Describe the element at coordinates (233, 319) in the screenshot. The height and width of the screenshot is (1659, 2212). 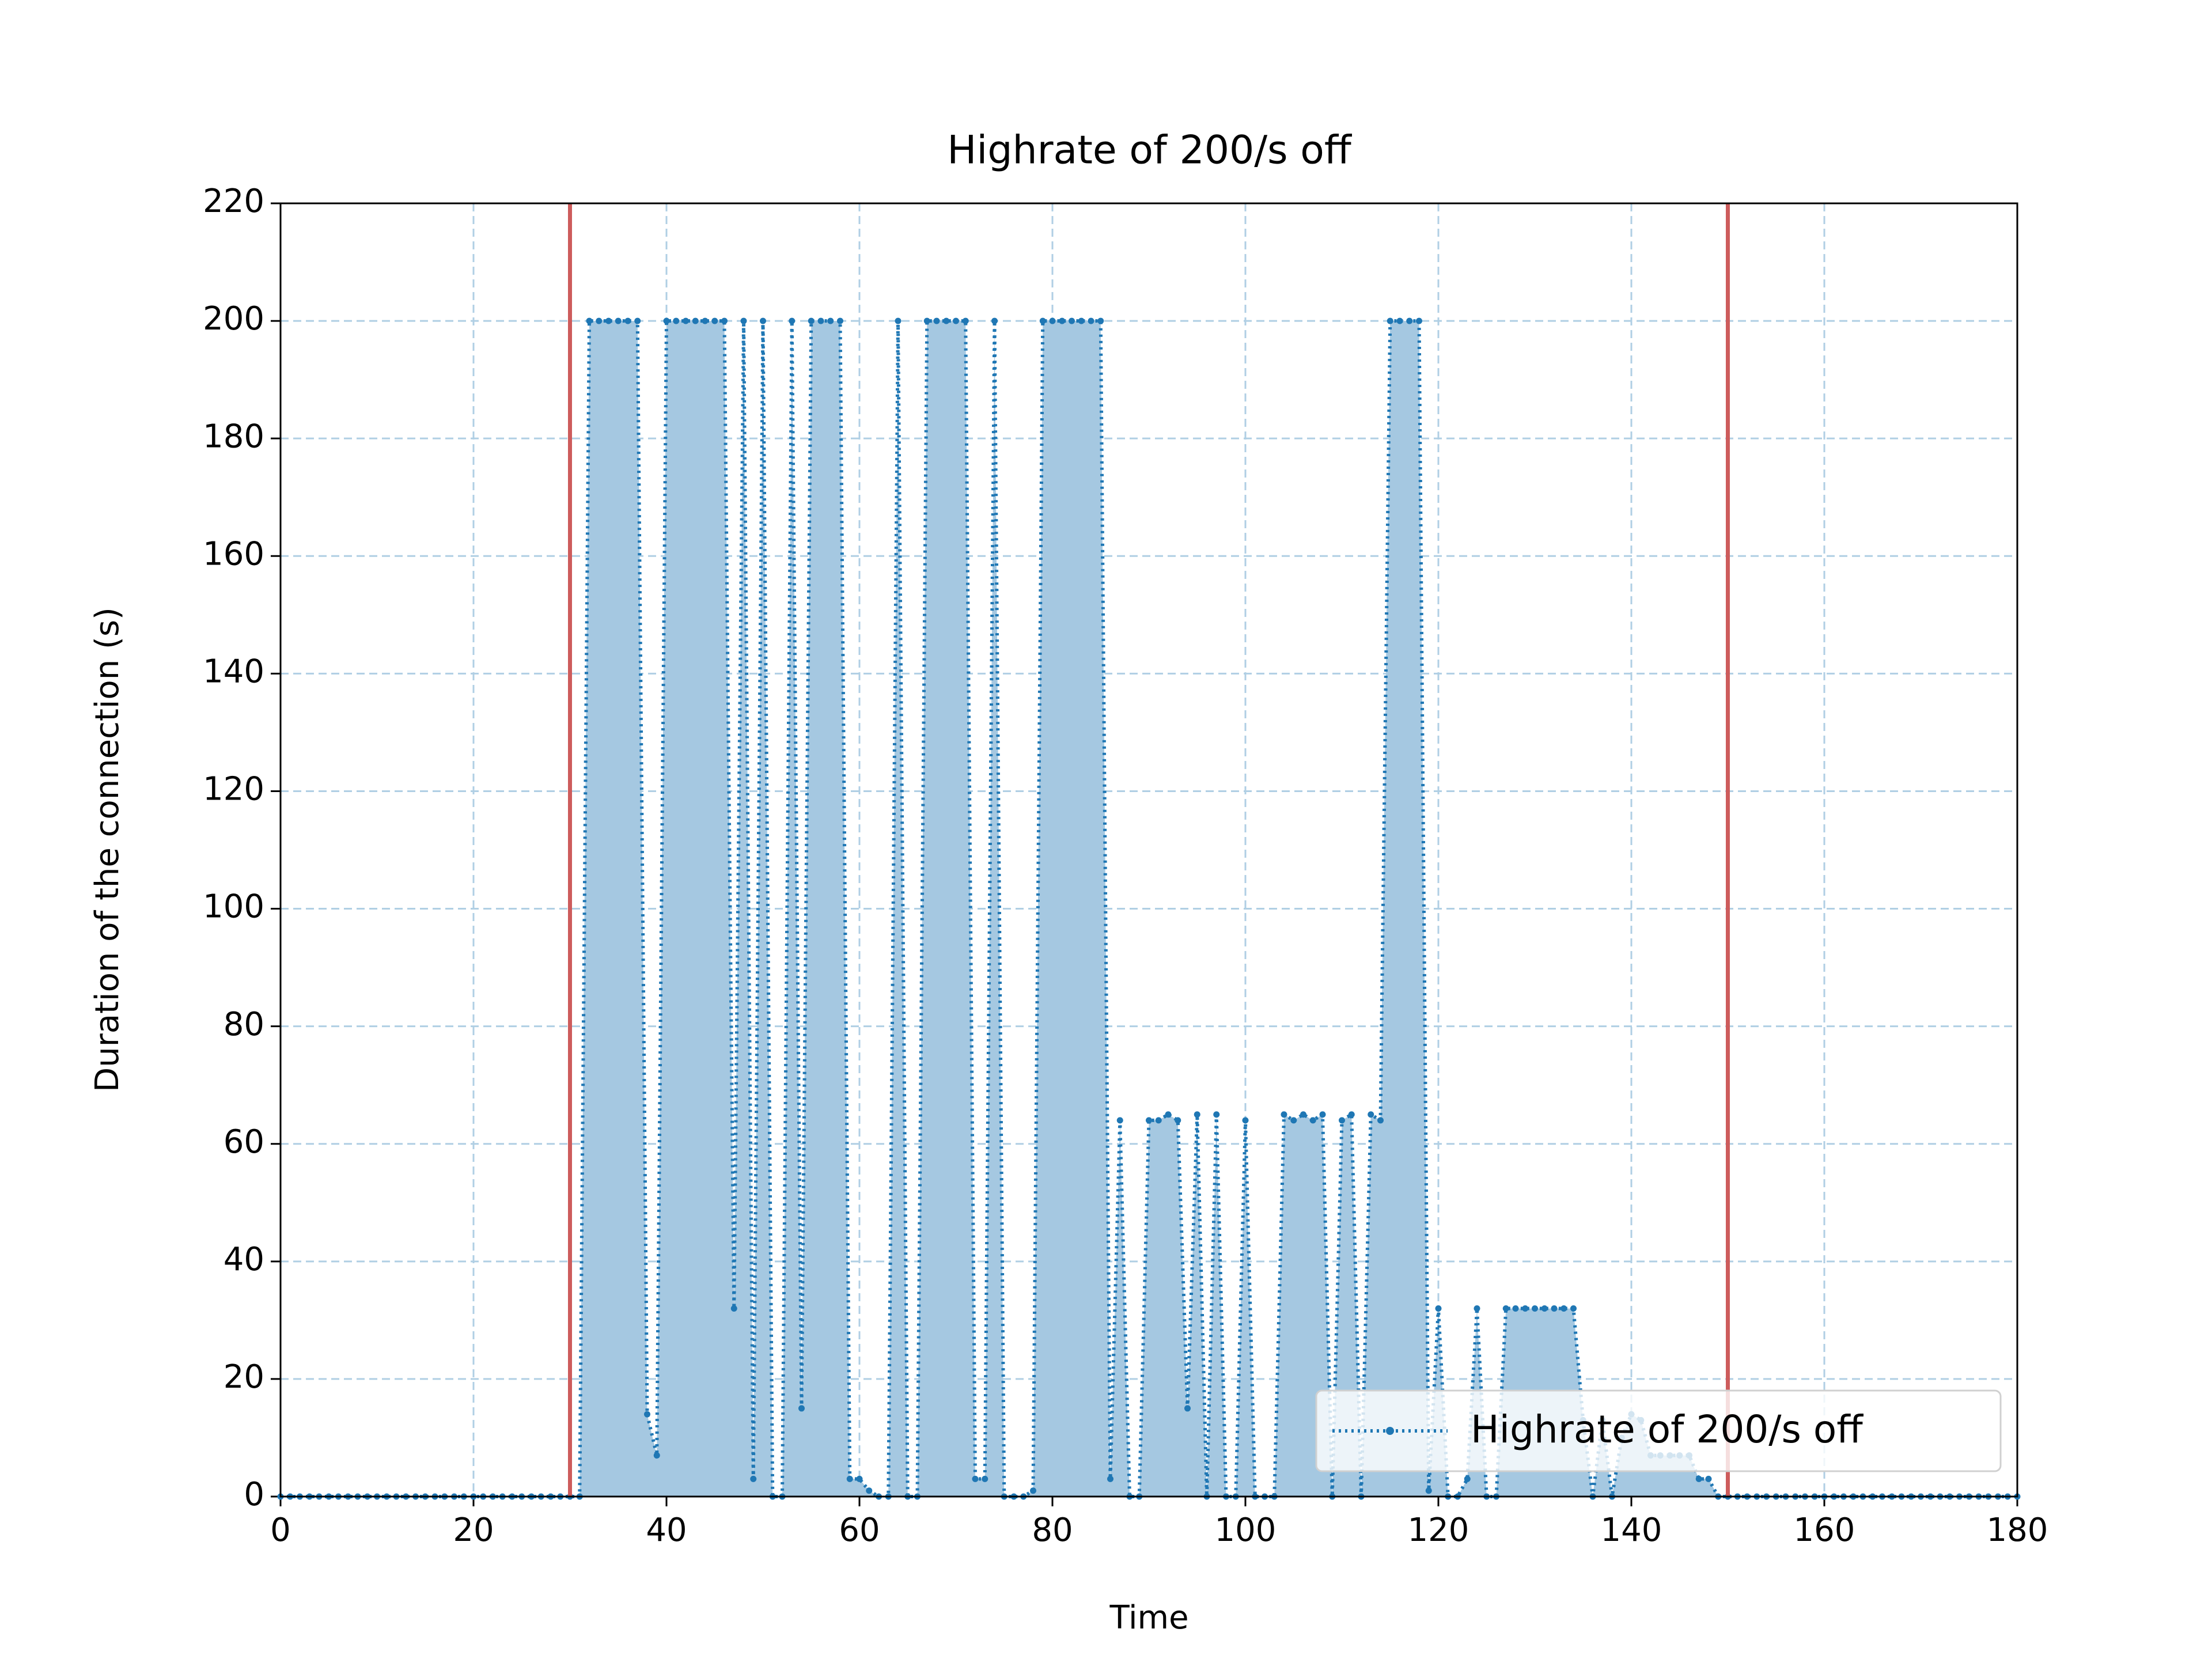
I see `y-tick-label: 200` at that location.